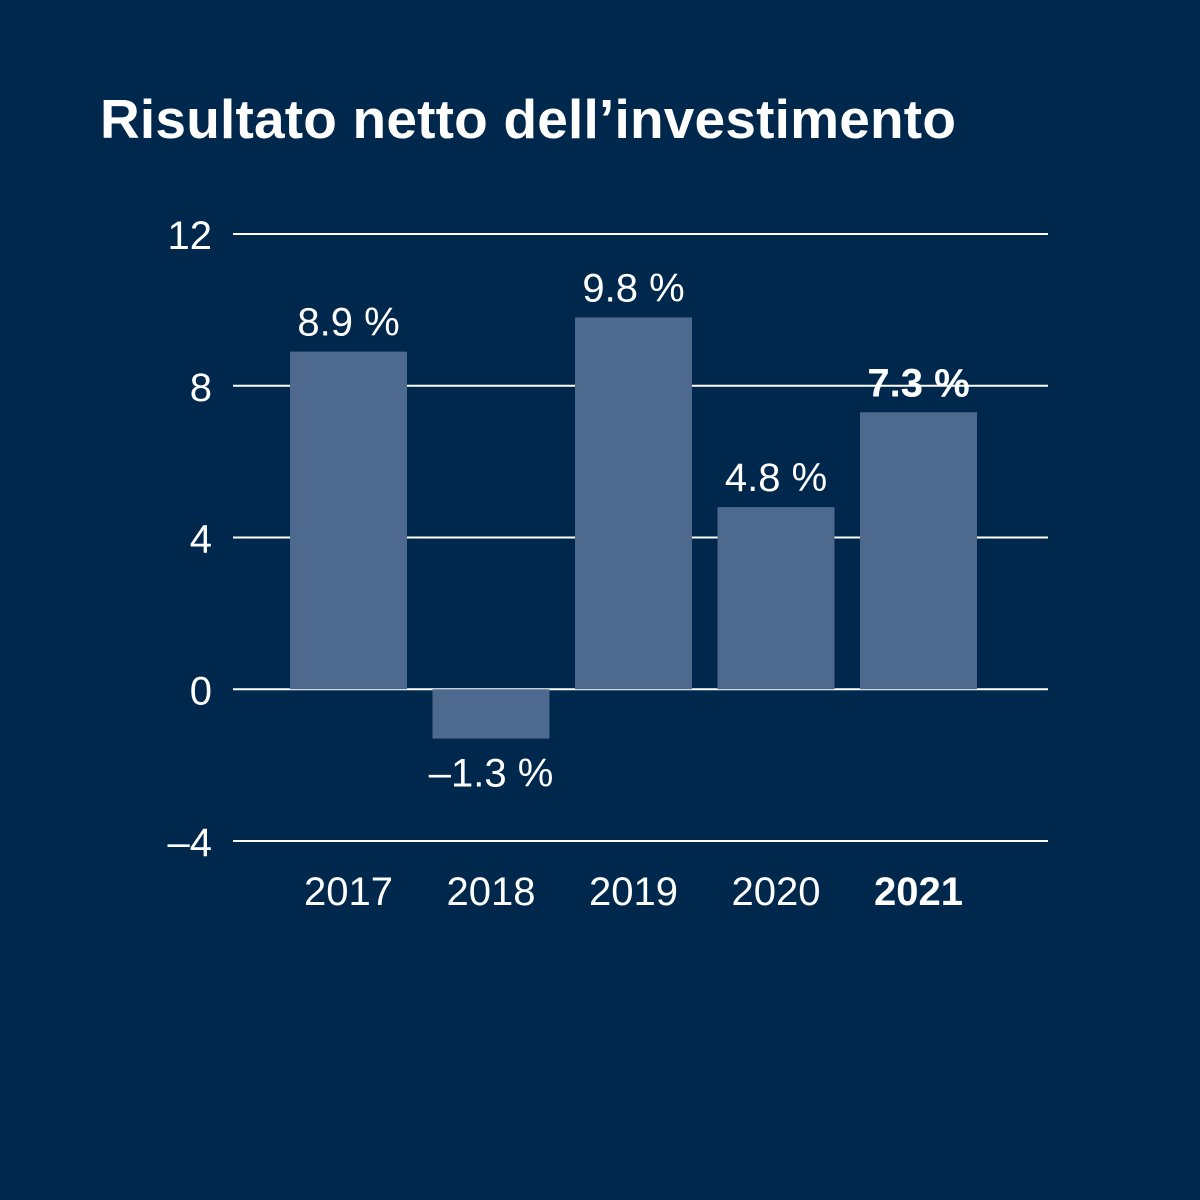 The image size is (1200, 1200). What do you see at coordinates (918, 892) in the screenshot?
I see `category-label-2021: 2021` at bounding box center [918, 892].